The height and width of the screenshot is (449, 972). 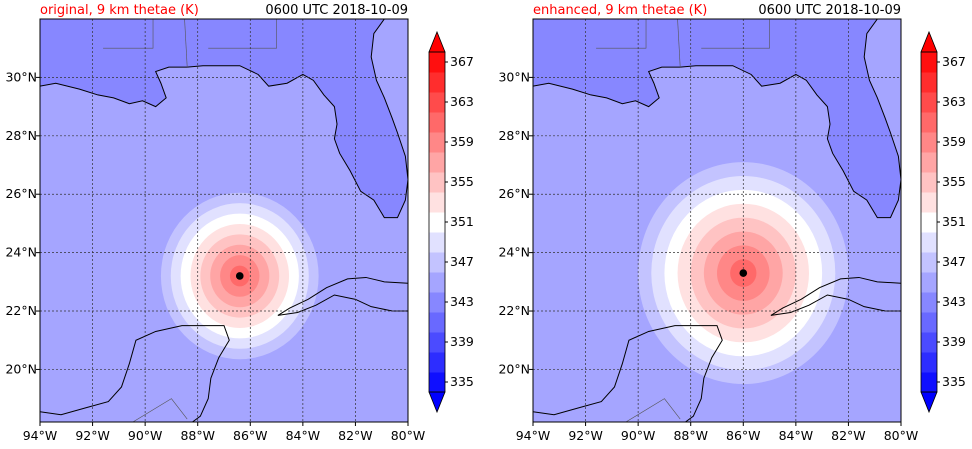 I want to click on x-tick-label: 82°W, so click(x=848, y=435).